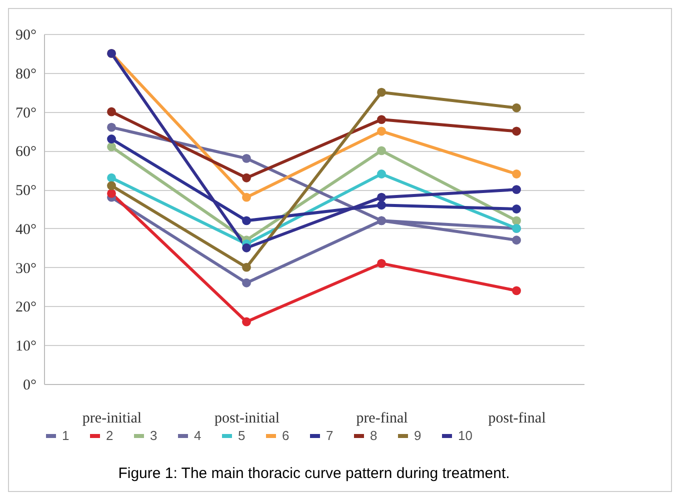 Image resolution: width=681 pixels, height=502 pixels. What do you see at coordinates (198, 435) in the screenshot?
I see `legend-label: 4` at bounding box center [198, 435].